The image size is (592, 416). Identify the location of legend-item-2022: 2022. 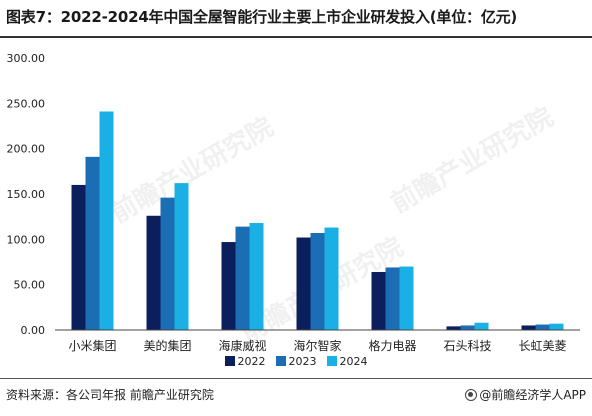
(245, 361).